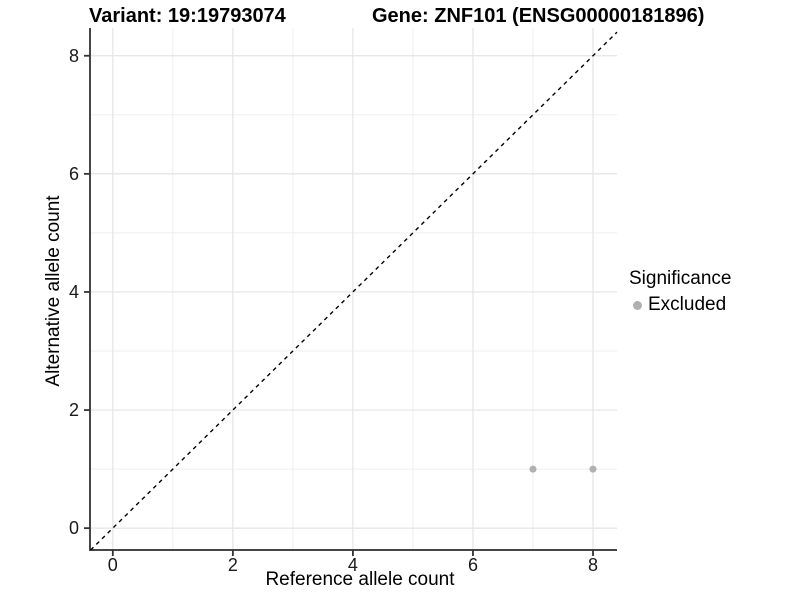 This screenshot has width=800, height=600. What do you see at coordinates (538, 16) in the screenshot?
I see `plot-title-gene: Gene: ZNF101 (ENSG00000181896)` at bounding box center [538, 16].